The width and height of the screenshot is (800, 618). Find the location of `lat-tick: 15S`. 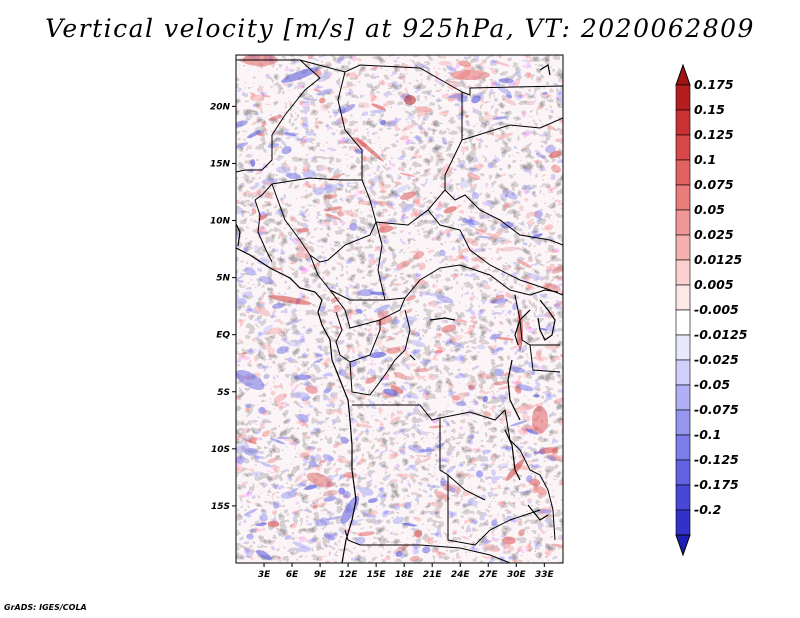

lat-tick: 15S is located at coordinates (223, 507).